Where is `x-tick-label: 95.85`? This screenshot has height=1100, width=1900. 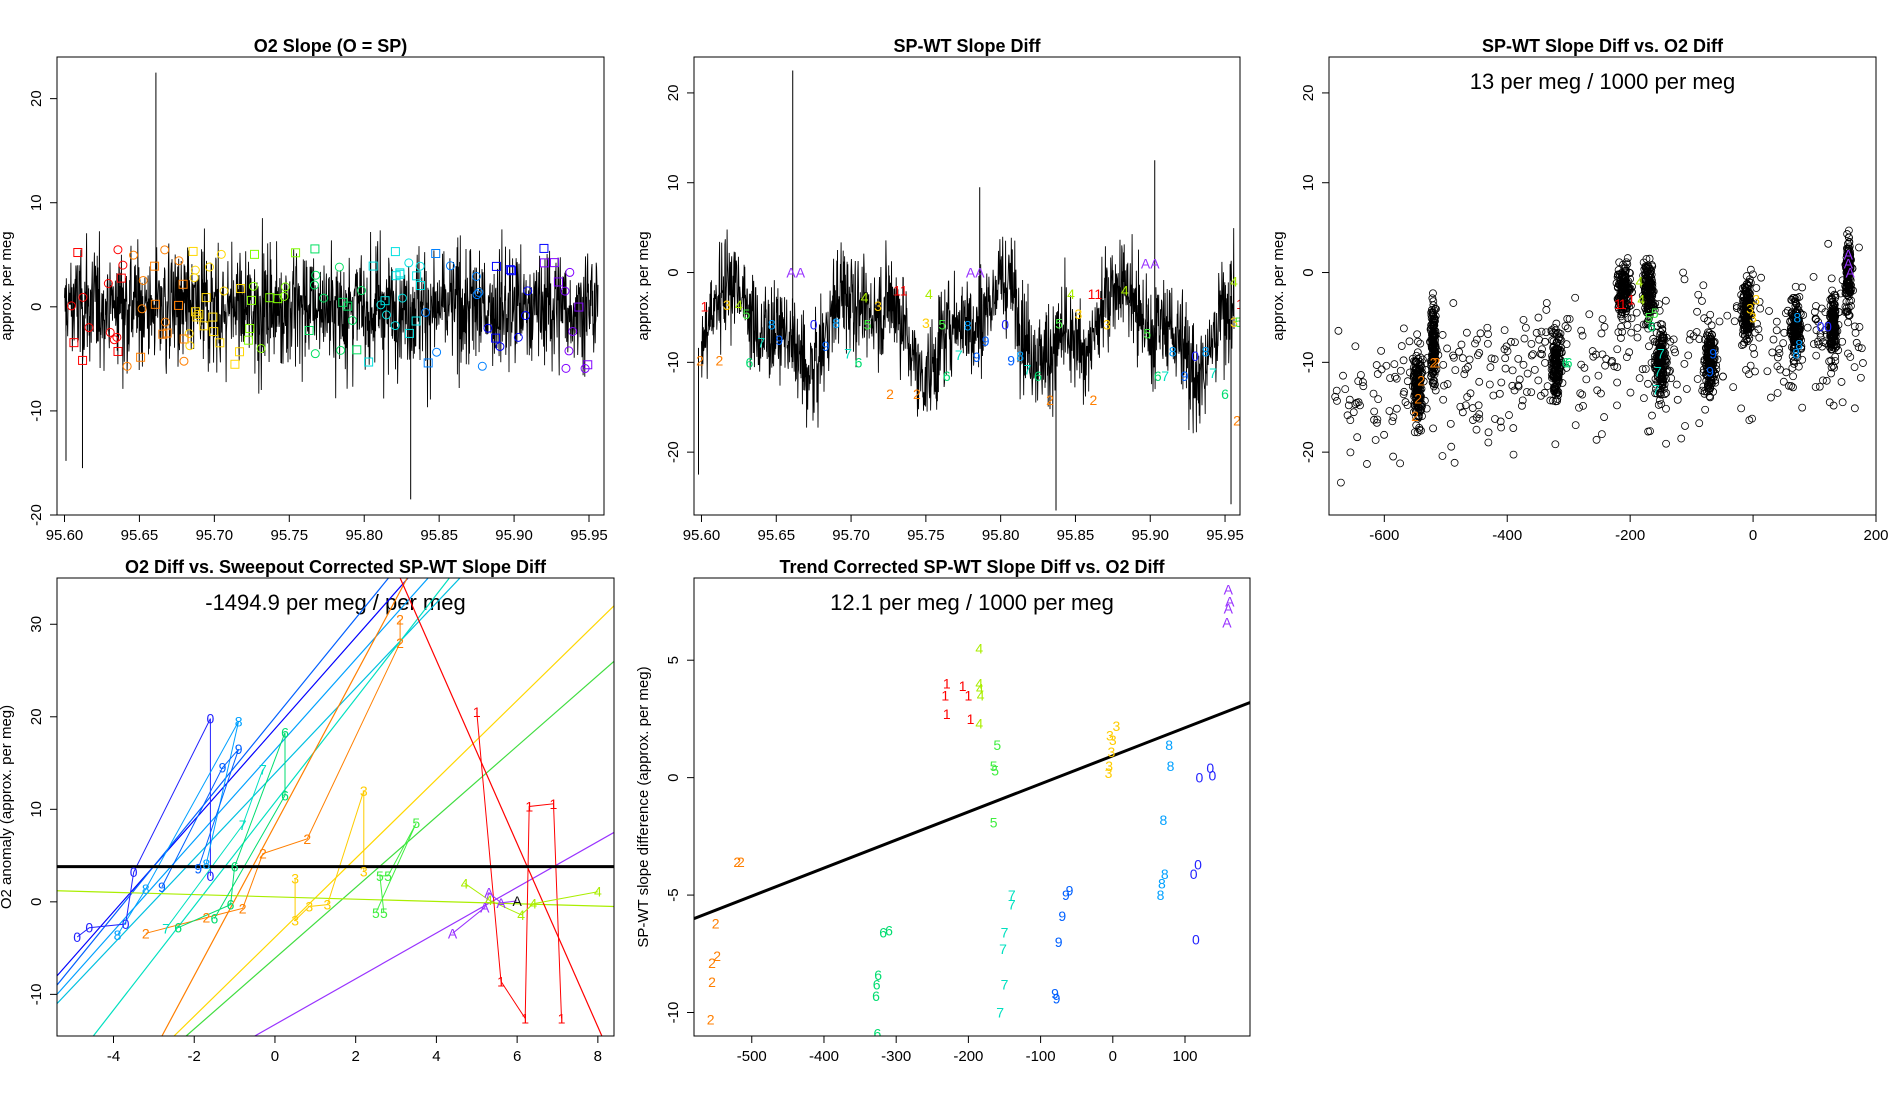 x-tick-label: 95.85 is located at coordinates (439, 535).